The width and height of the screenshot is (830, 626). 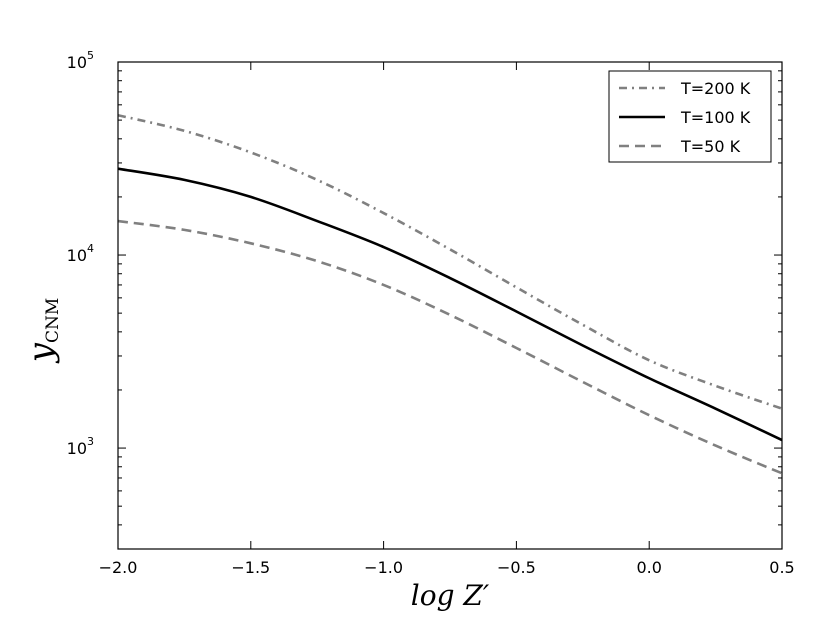 What do you see at coordinates (42, 331) in the screenshot?
I see `y-axis-label: yCNM` at bounding box center [42, 331].